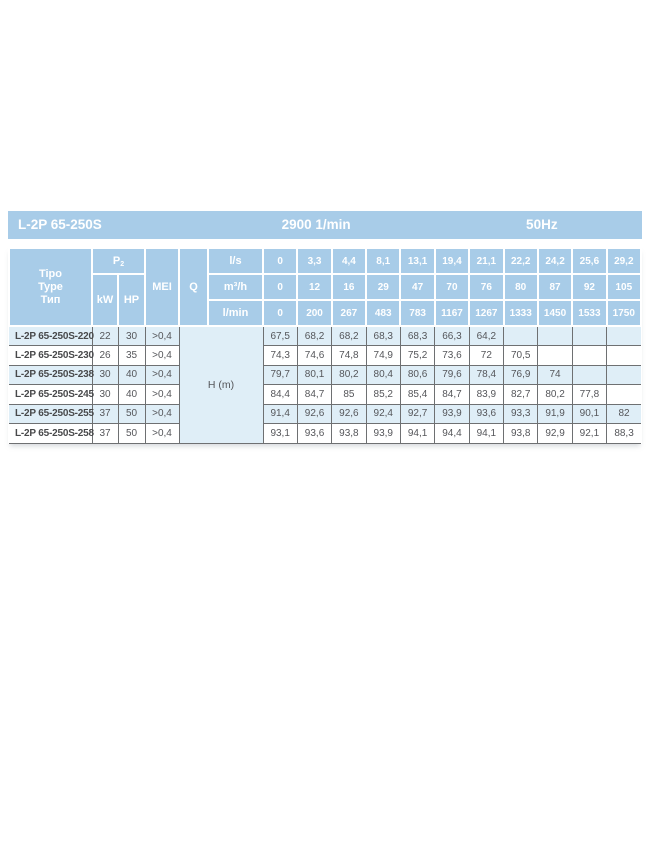 The width and height of the screenshot is (650, 861). What do you see at coordinates (383, 313) in the screenshot?
I see `flow-lmin-value: 483` at bounding box center [383, 313].